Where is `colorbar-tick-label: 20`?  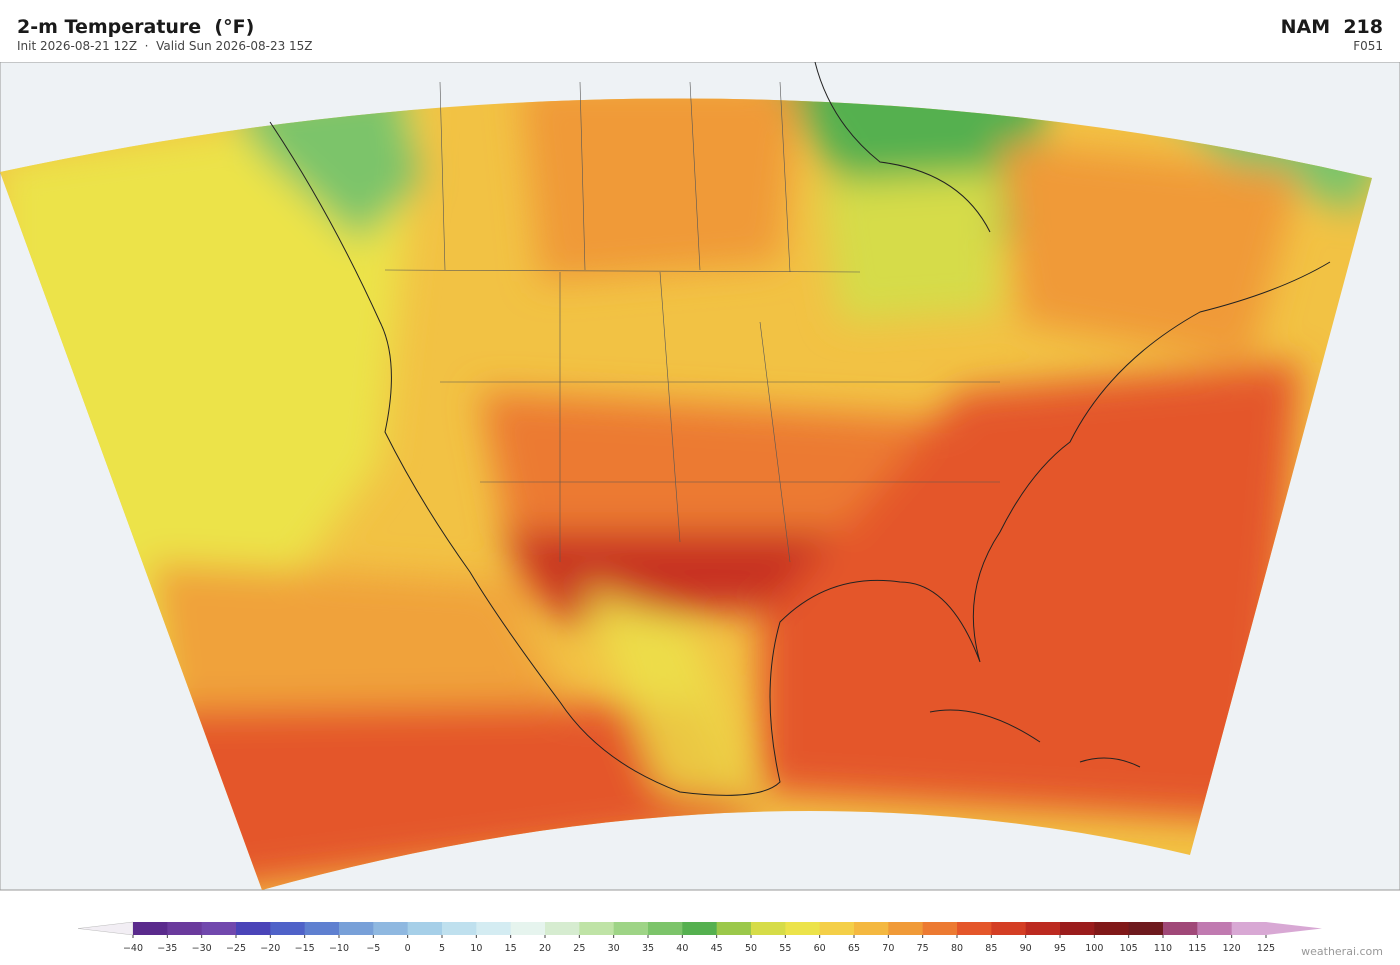 colorbar-tick-label: 20 is located at coordinates (545, 948).